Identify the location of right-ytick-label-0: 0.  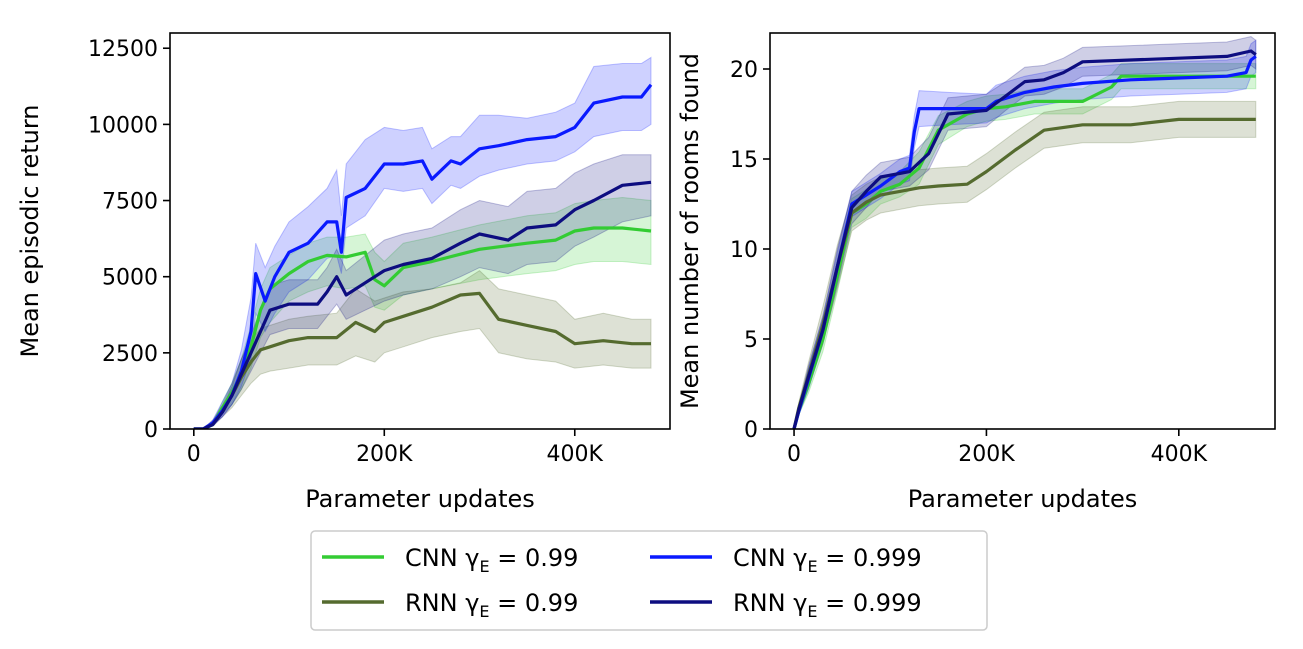
(751, 430).